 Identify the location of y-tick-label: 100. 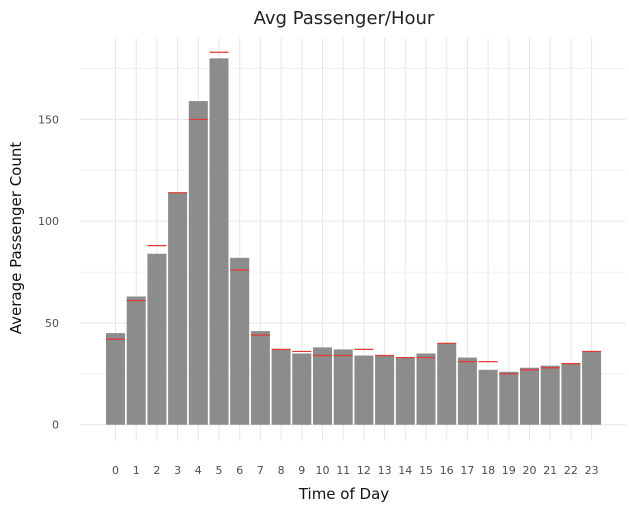
(48, 221).